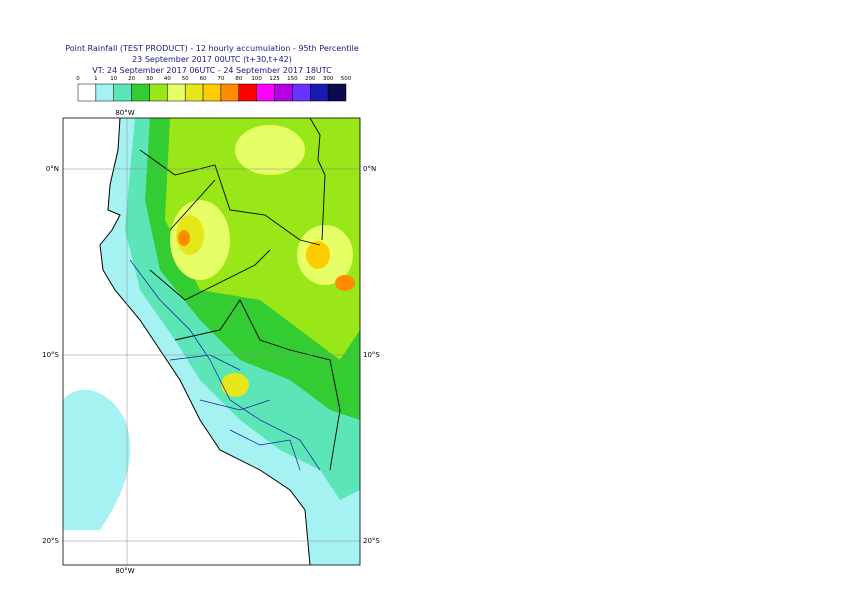 The image size is (842, 596). What do you see at coordinates (203, 79) in the screenshot?
I see `legend-label: 60` at bounding box center [203, 79].